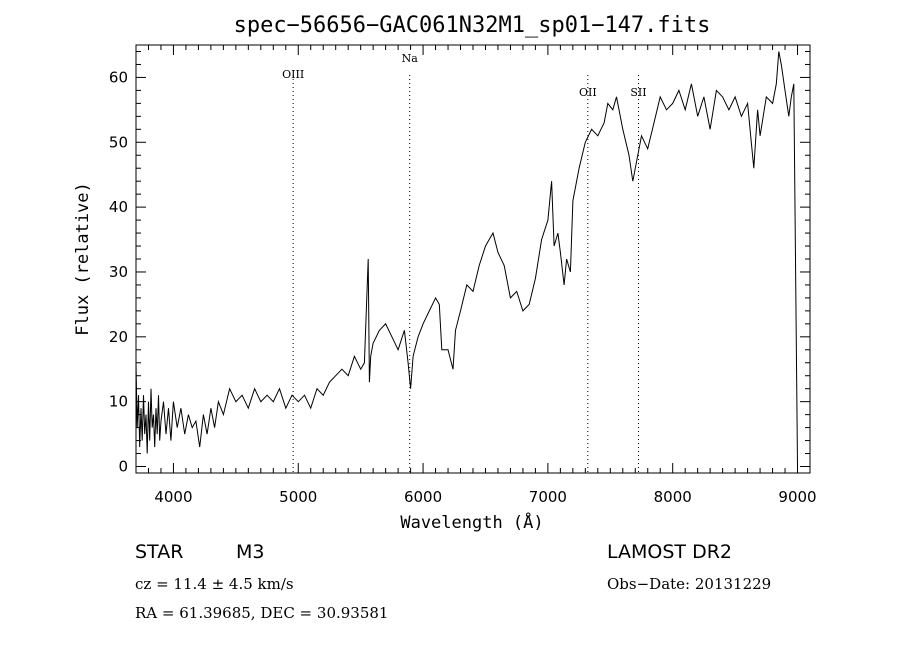  What do you see at coordinates (638, 92) in the screenshot?
I see `spectral-line-label: SII` at bounding box center [638, 92].